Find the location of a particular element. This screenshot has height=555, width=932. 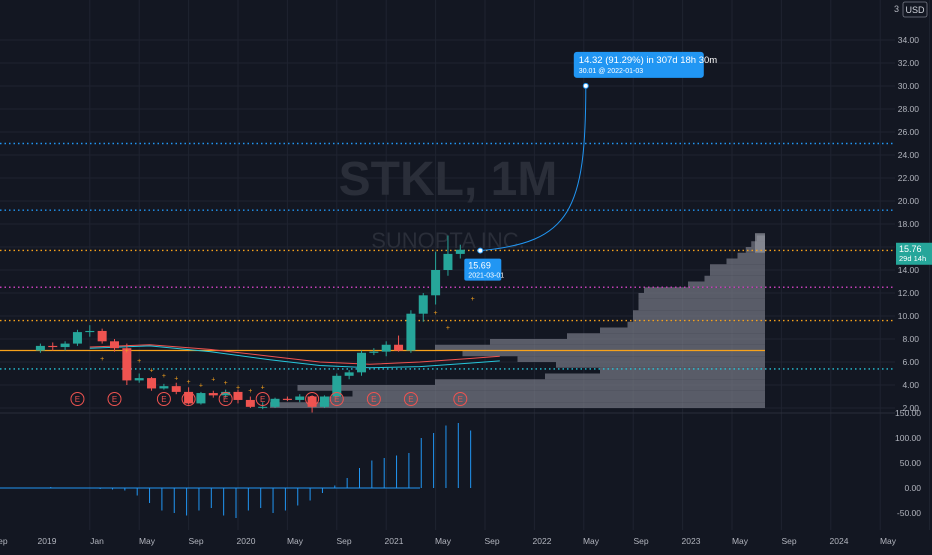

moving-average-line is located at coordinates (294, 357).